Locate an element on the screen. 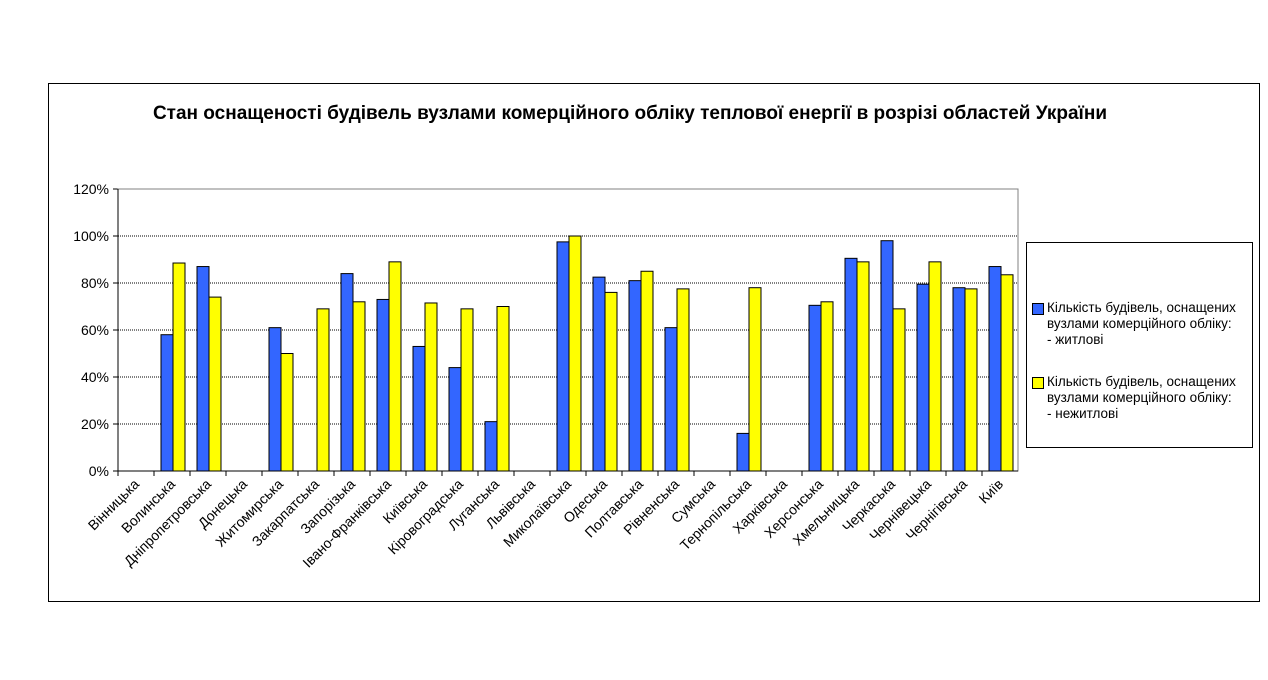 Image resolution: width=1268 pixels, height=680 pixels. y-tick-label: 40% is located at coordinates (95, 377).